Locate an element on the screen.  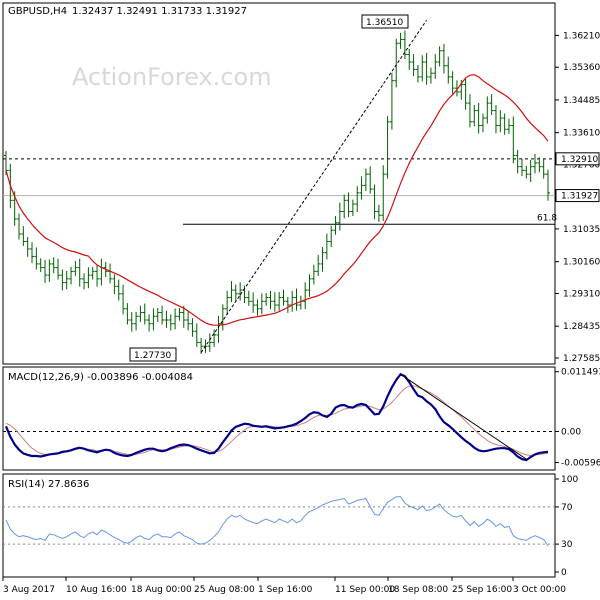
macd-title: MACD(12,26,9) -0.003896 -0.004084 is located at coordinates (100, 377).